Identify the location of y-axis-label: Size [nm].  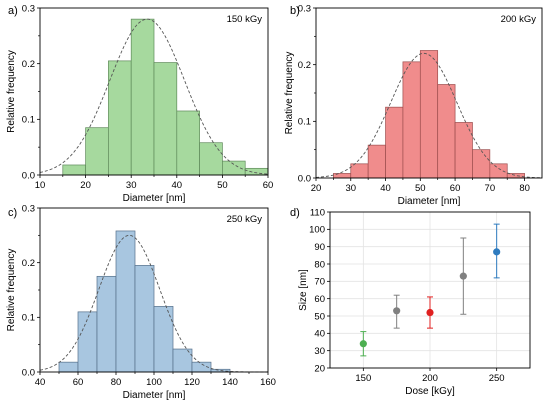
(303, 290).